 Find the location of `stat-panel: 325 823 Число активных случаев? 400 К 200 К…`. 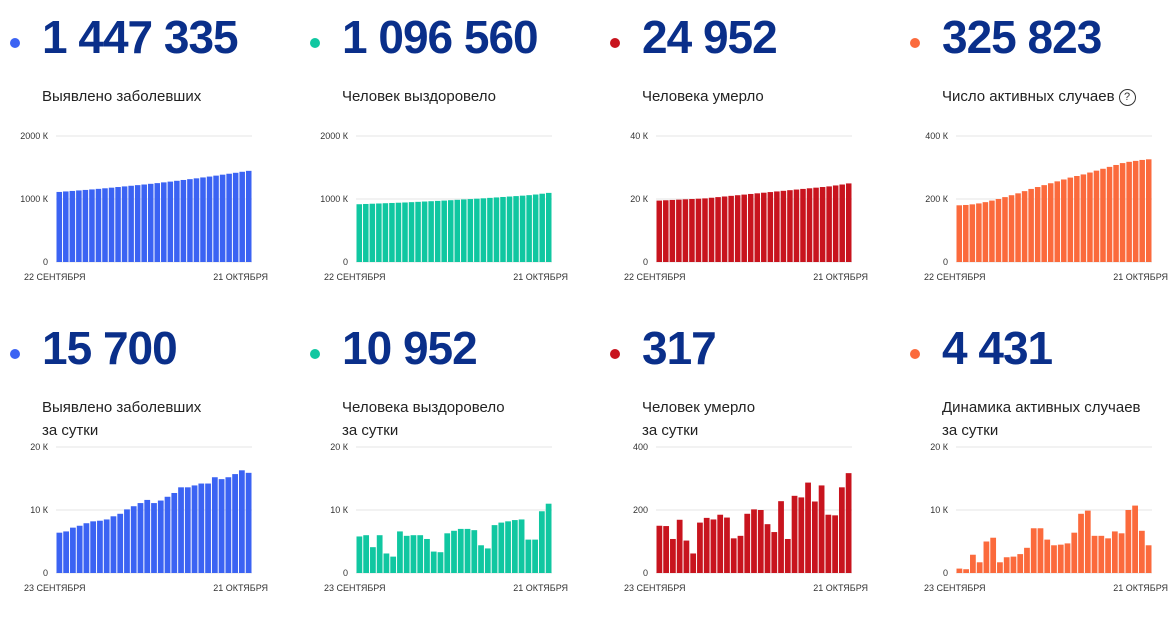

stat-panel: 325 823 Число активных случаев? 400 К 200 К… is located at coordinates (1042, 158).